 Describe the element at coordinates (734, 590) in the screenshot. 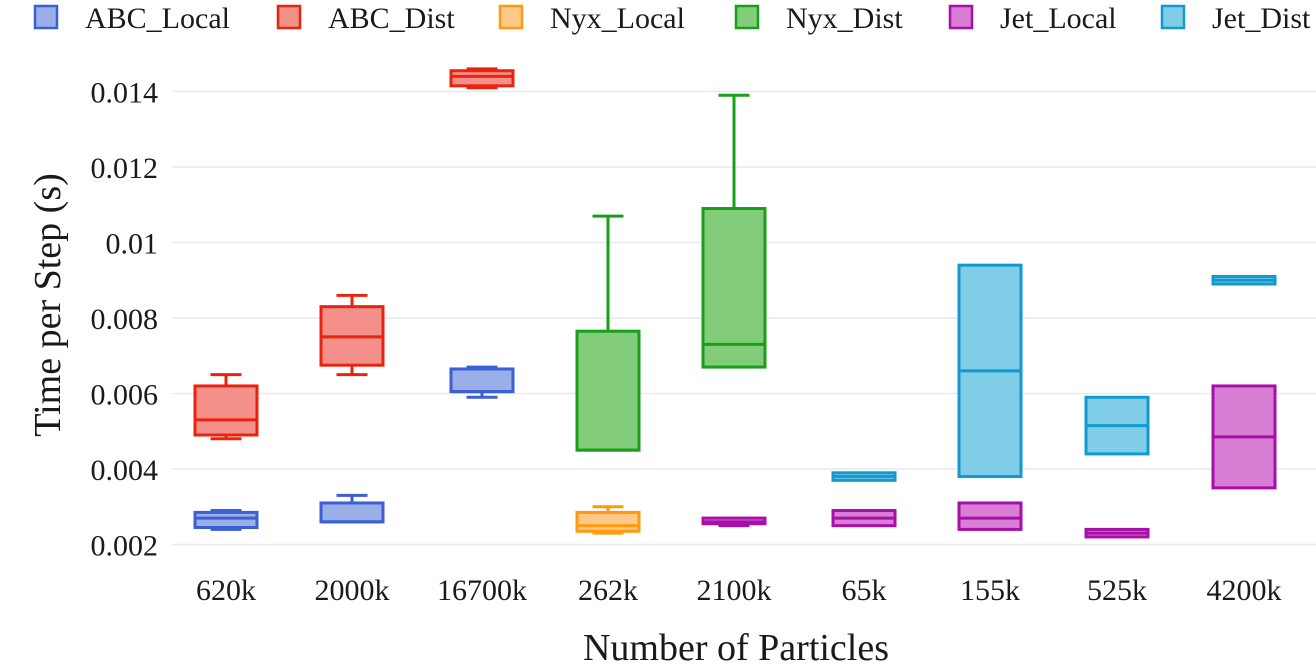

I see `x-tick-label-2100k: 2100k` at that location.